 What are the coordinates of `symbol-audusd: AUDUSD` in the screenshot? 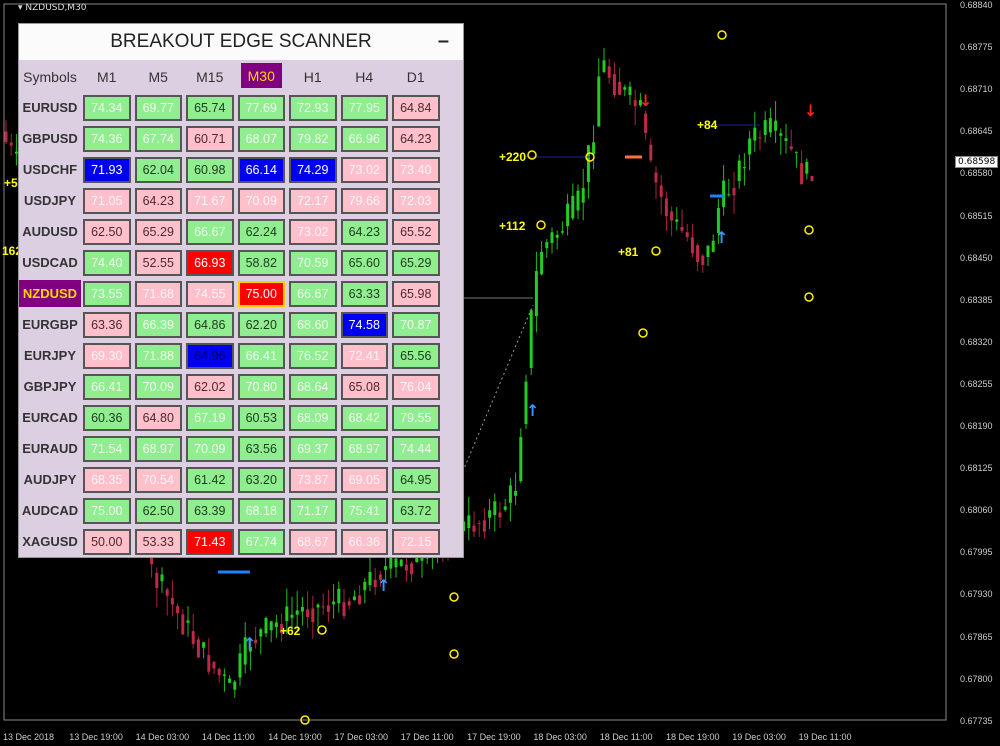 It's located at (50, 231).